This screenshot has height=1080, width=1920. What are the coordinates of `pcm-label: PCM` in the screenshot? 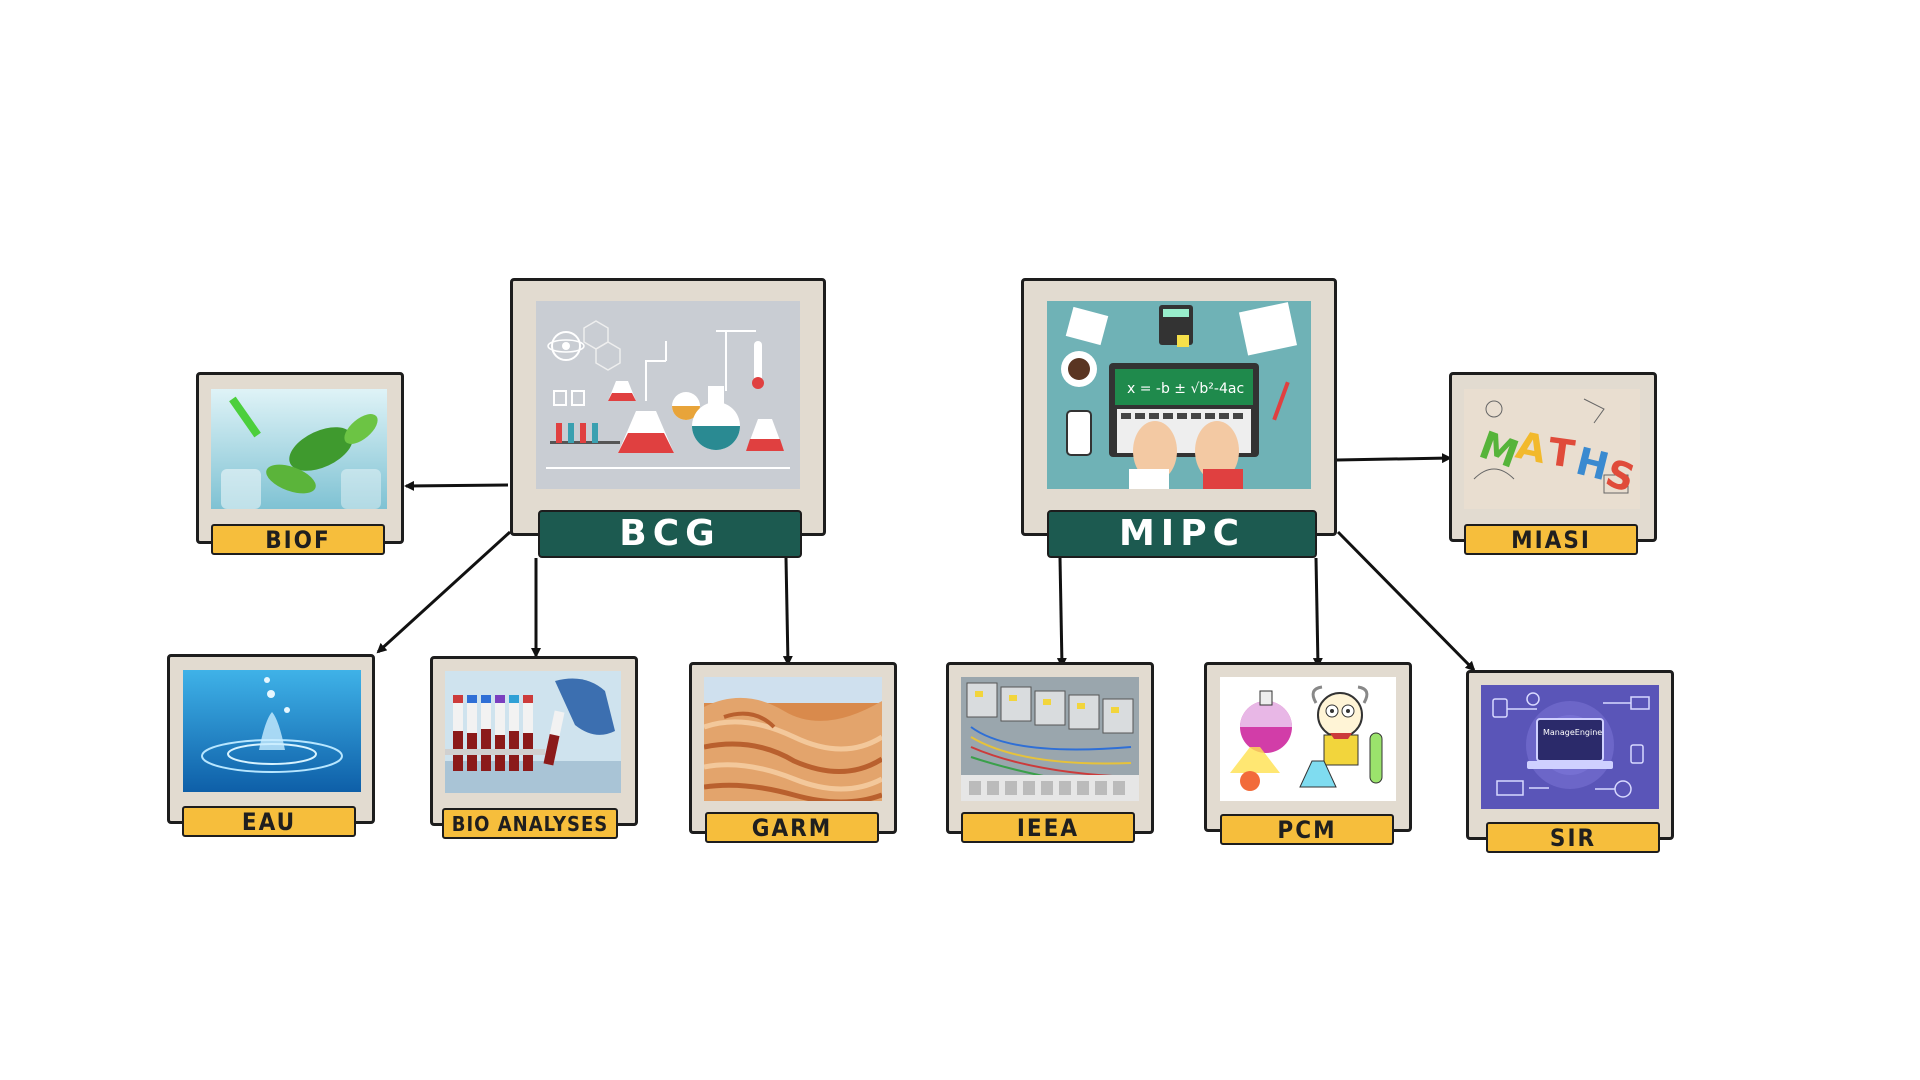 It's located at (1307, 829).